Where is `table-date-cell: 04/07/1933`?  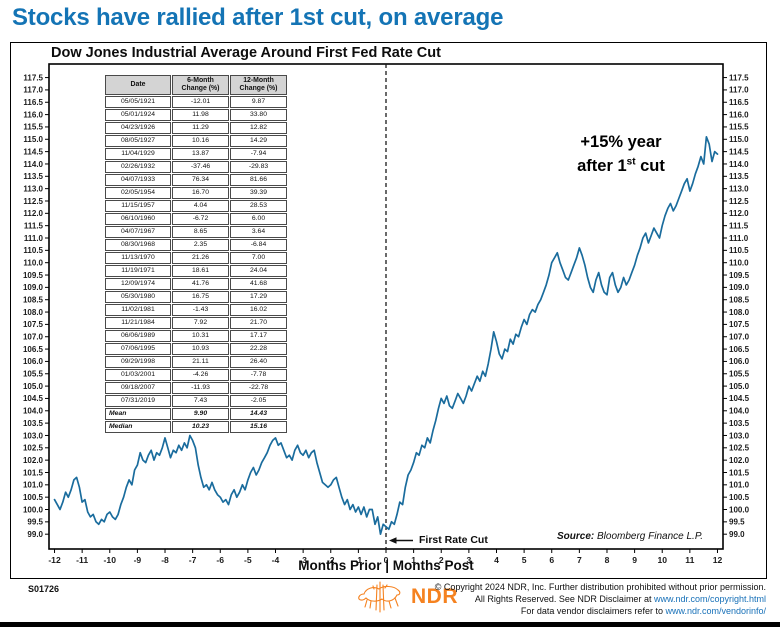
table-date-cell: 04/07/1933 is located at coordinates (138, 180).